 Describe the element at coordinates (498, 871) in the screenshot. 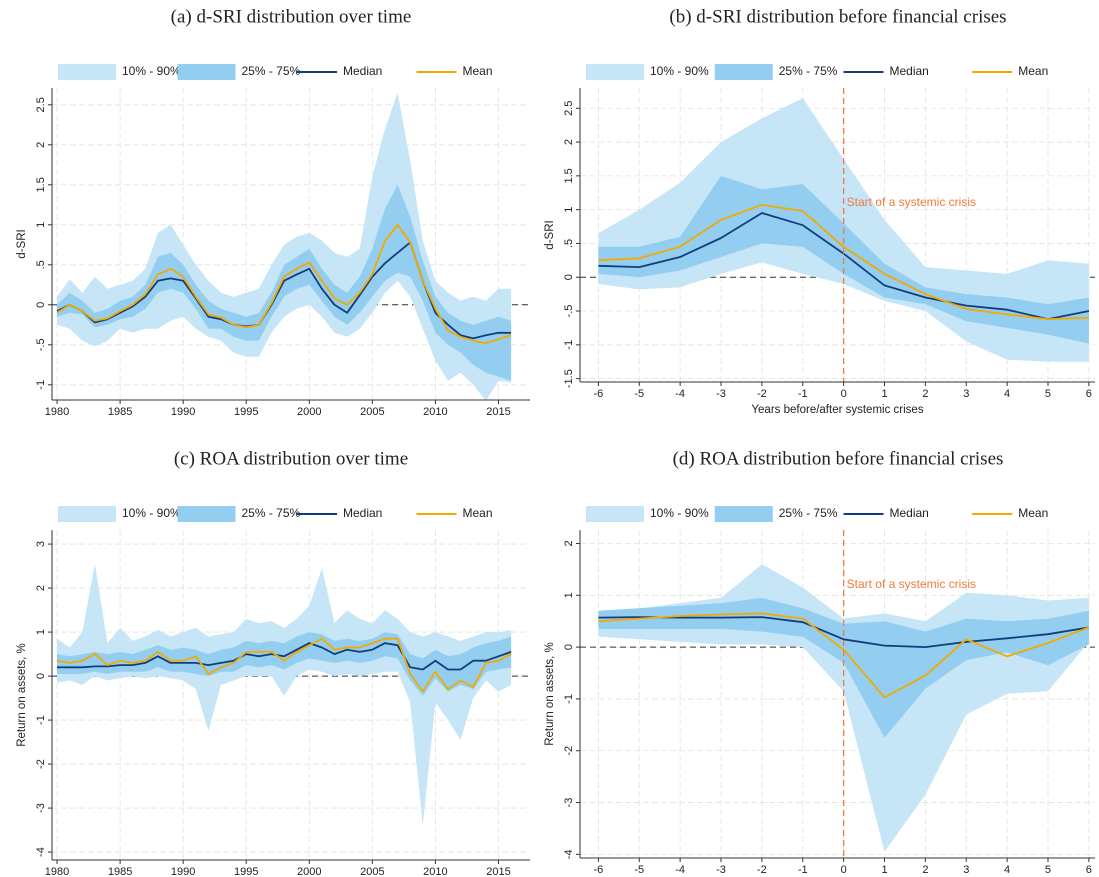

I see `x-tick-label: 2015` at that location.